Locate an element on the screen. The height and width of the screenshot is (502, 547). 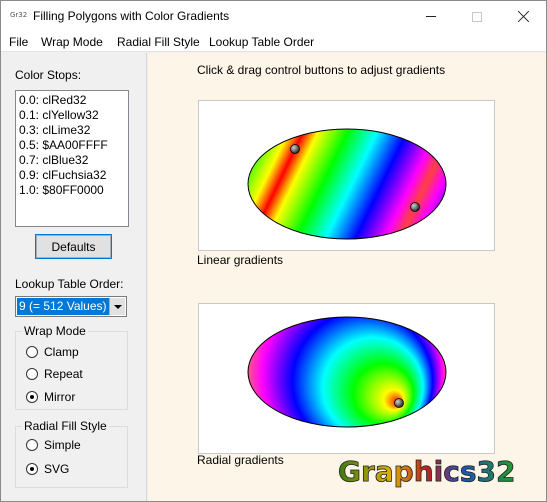
maximize-button is located at coordinates (477, 16).